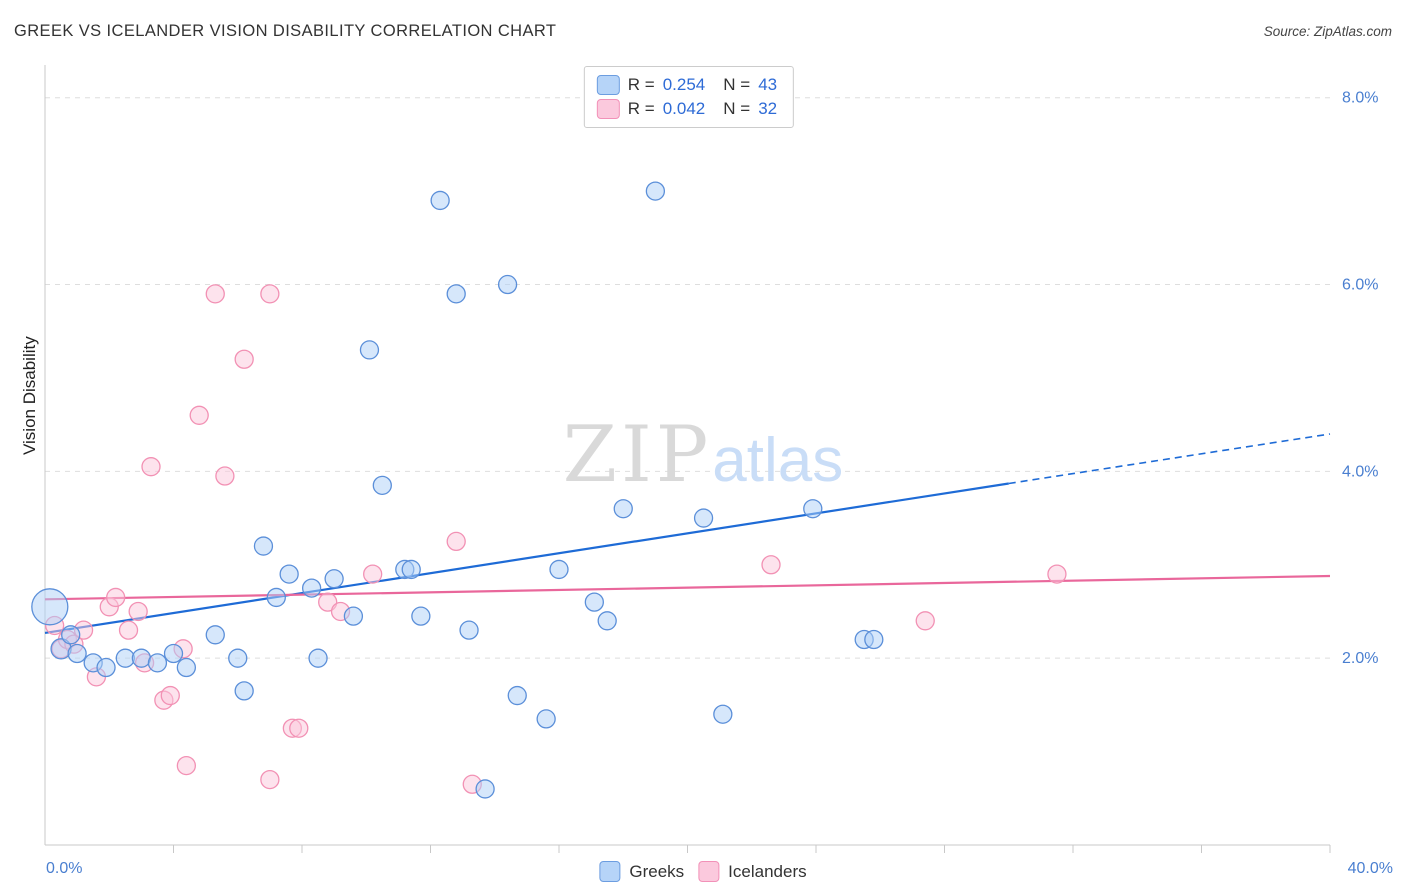  I want to click on correlation-legend: R = 0.254 N = 43 R = 0.042 N = 32, so click(689, 97).